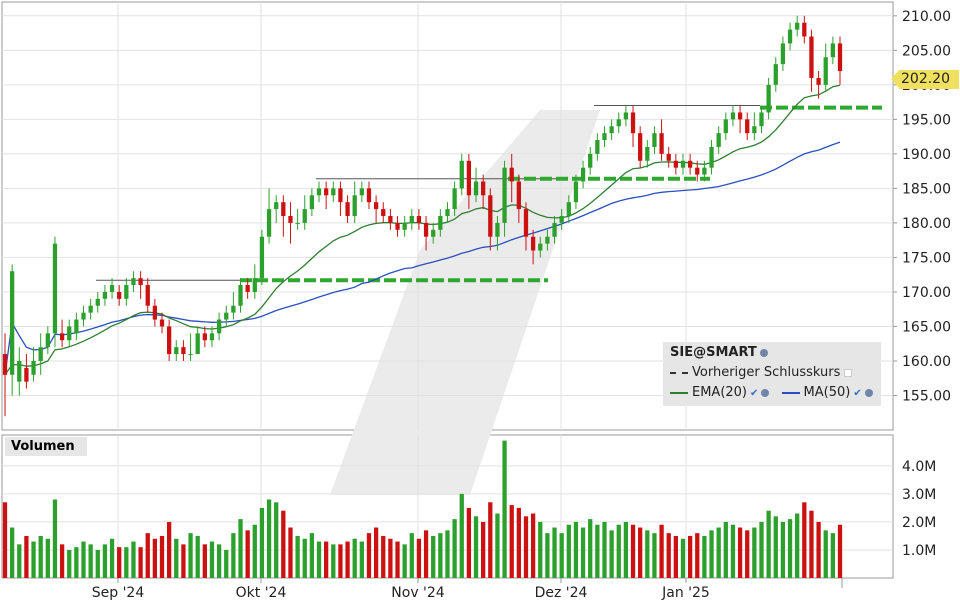  I want to click on last-price-tag: 202.20, so click(925, 79).